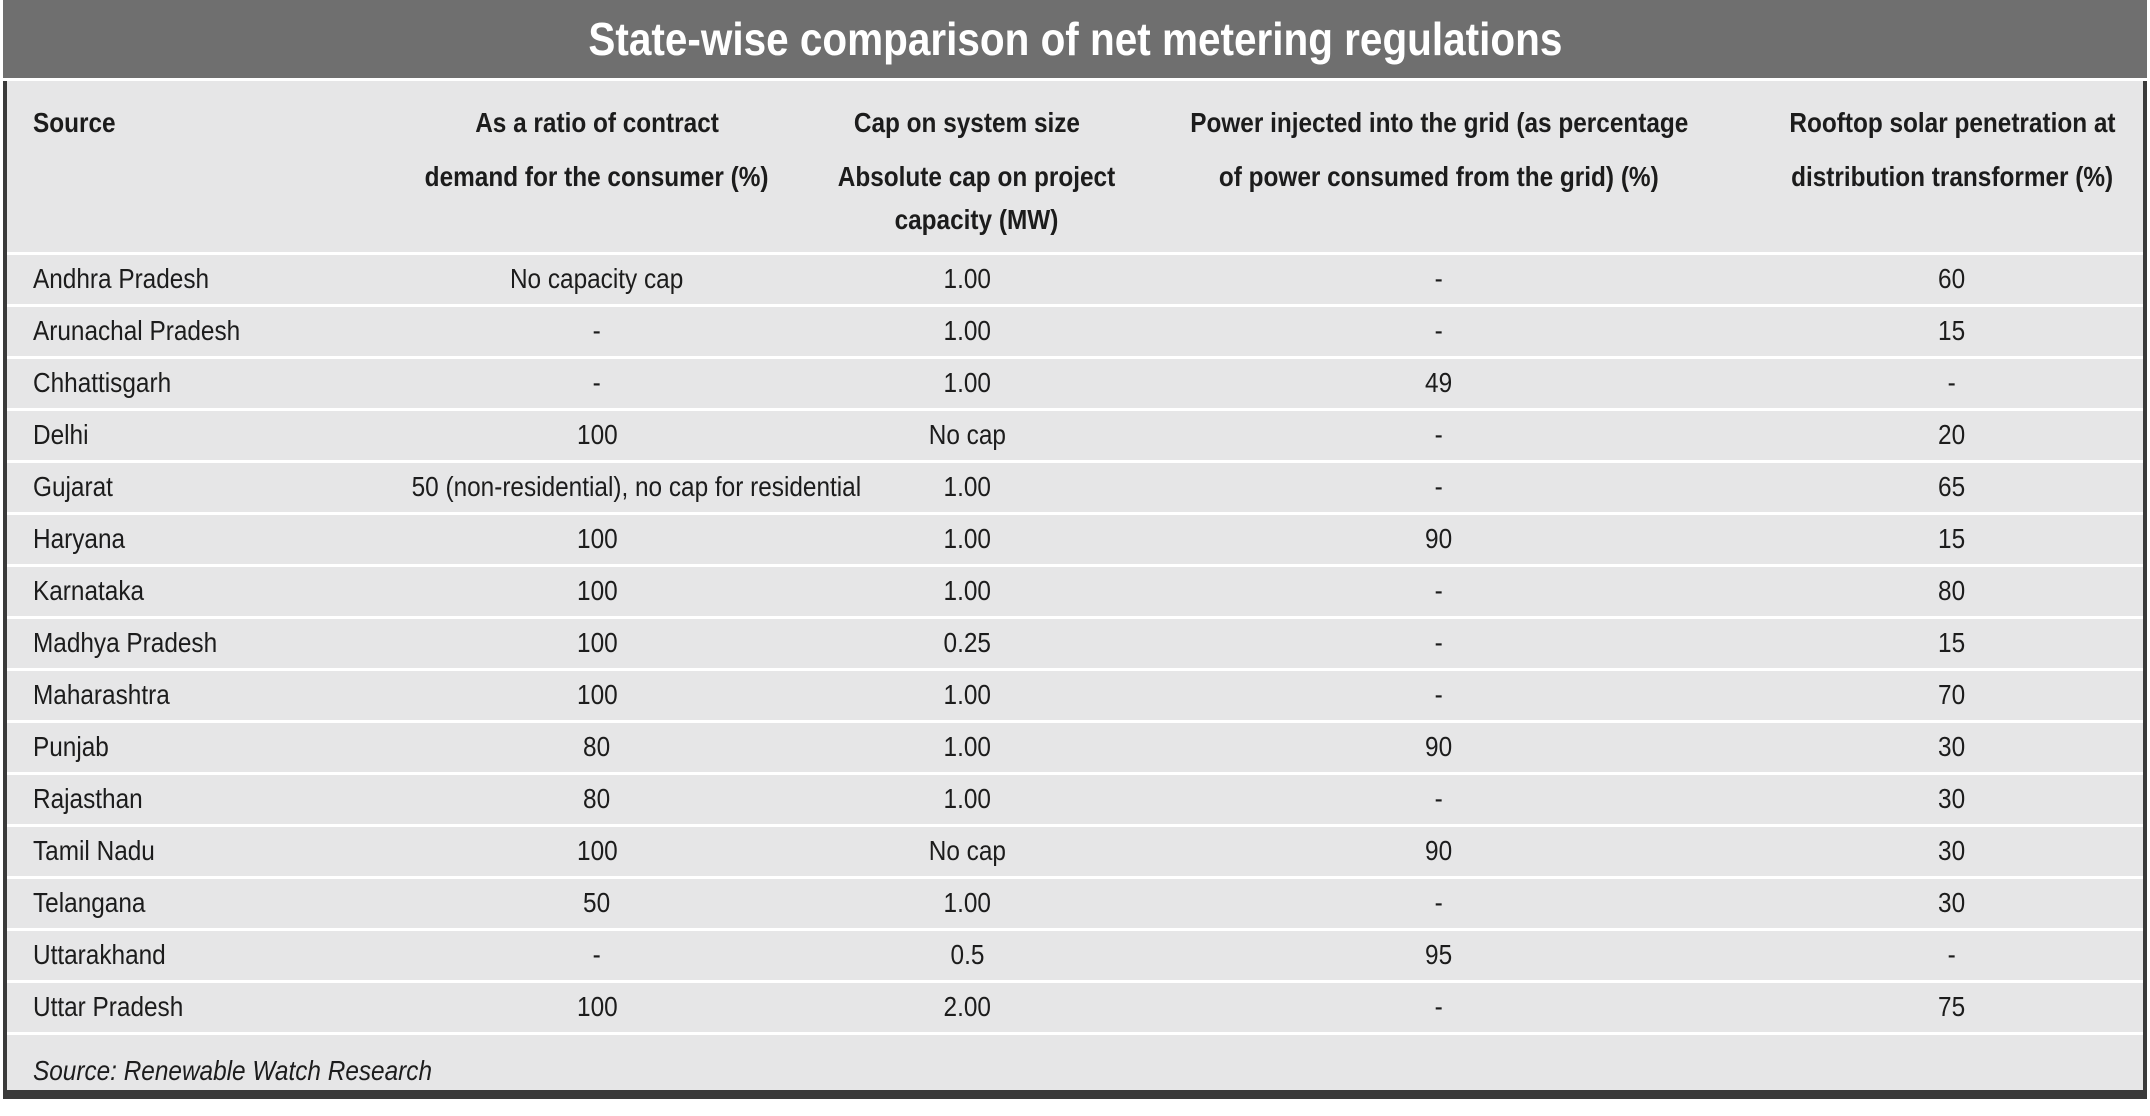 Image resolution: width=2150 pixels, height=1116 pixels. What do you see at coordinates (1075, 1073) in the screenshot?
I see `source-note-row: Source: Renewable Watch Research` at bounding box center [1075, 1073].